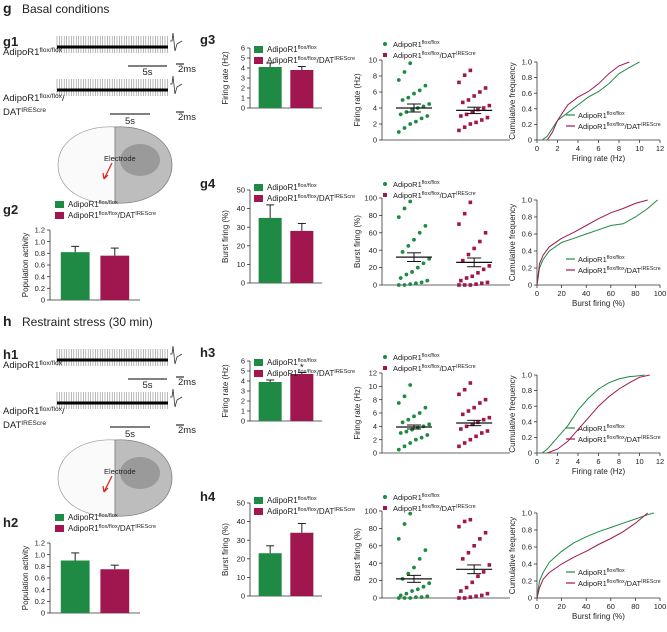  I want to click on section-letter: g, so click(7, 8).